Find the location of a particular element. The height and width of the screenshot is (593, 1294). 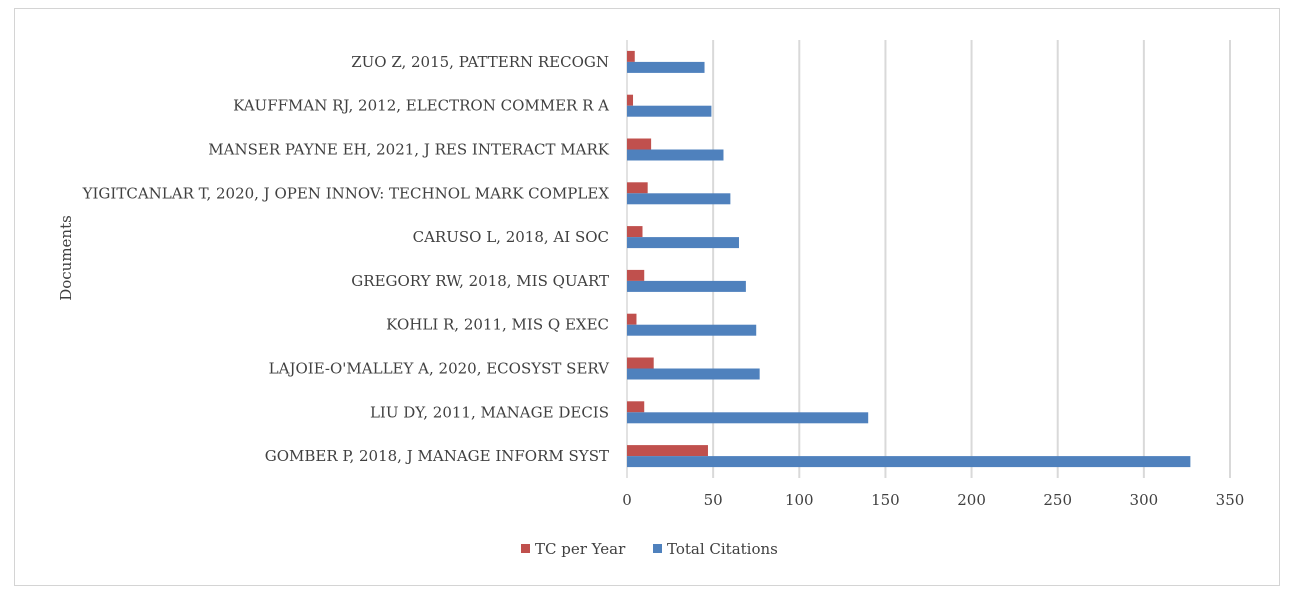

category-label: GREGORY RW, 2018, MIS QUART is located at coordinates (480, 281).